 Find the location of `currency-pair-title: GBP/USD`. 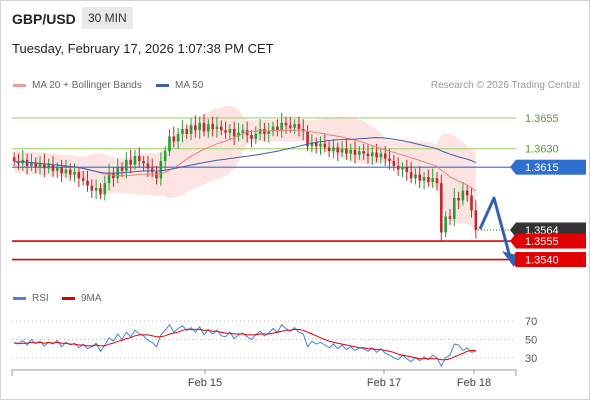

currency-pair-title: GBP/USD is located at coordinates (44, 19).